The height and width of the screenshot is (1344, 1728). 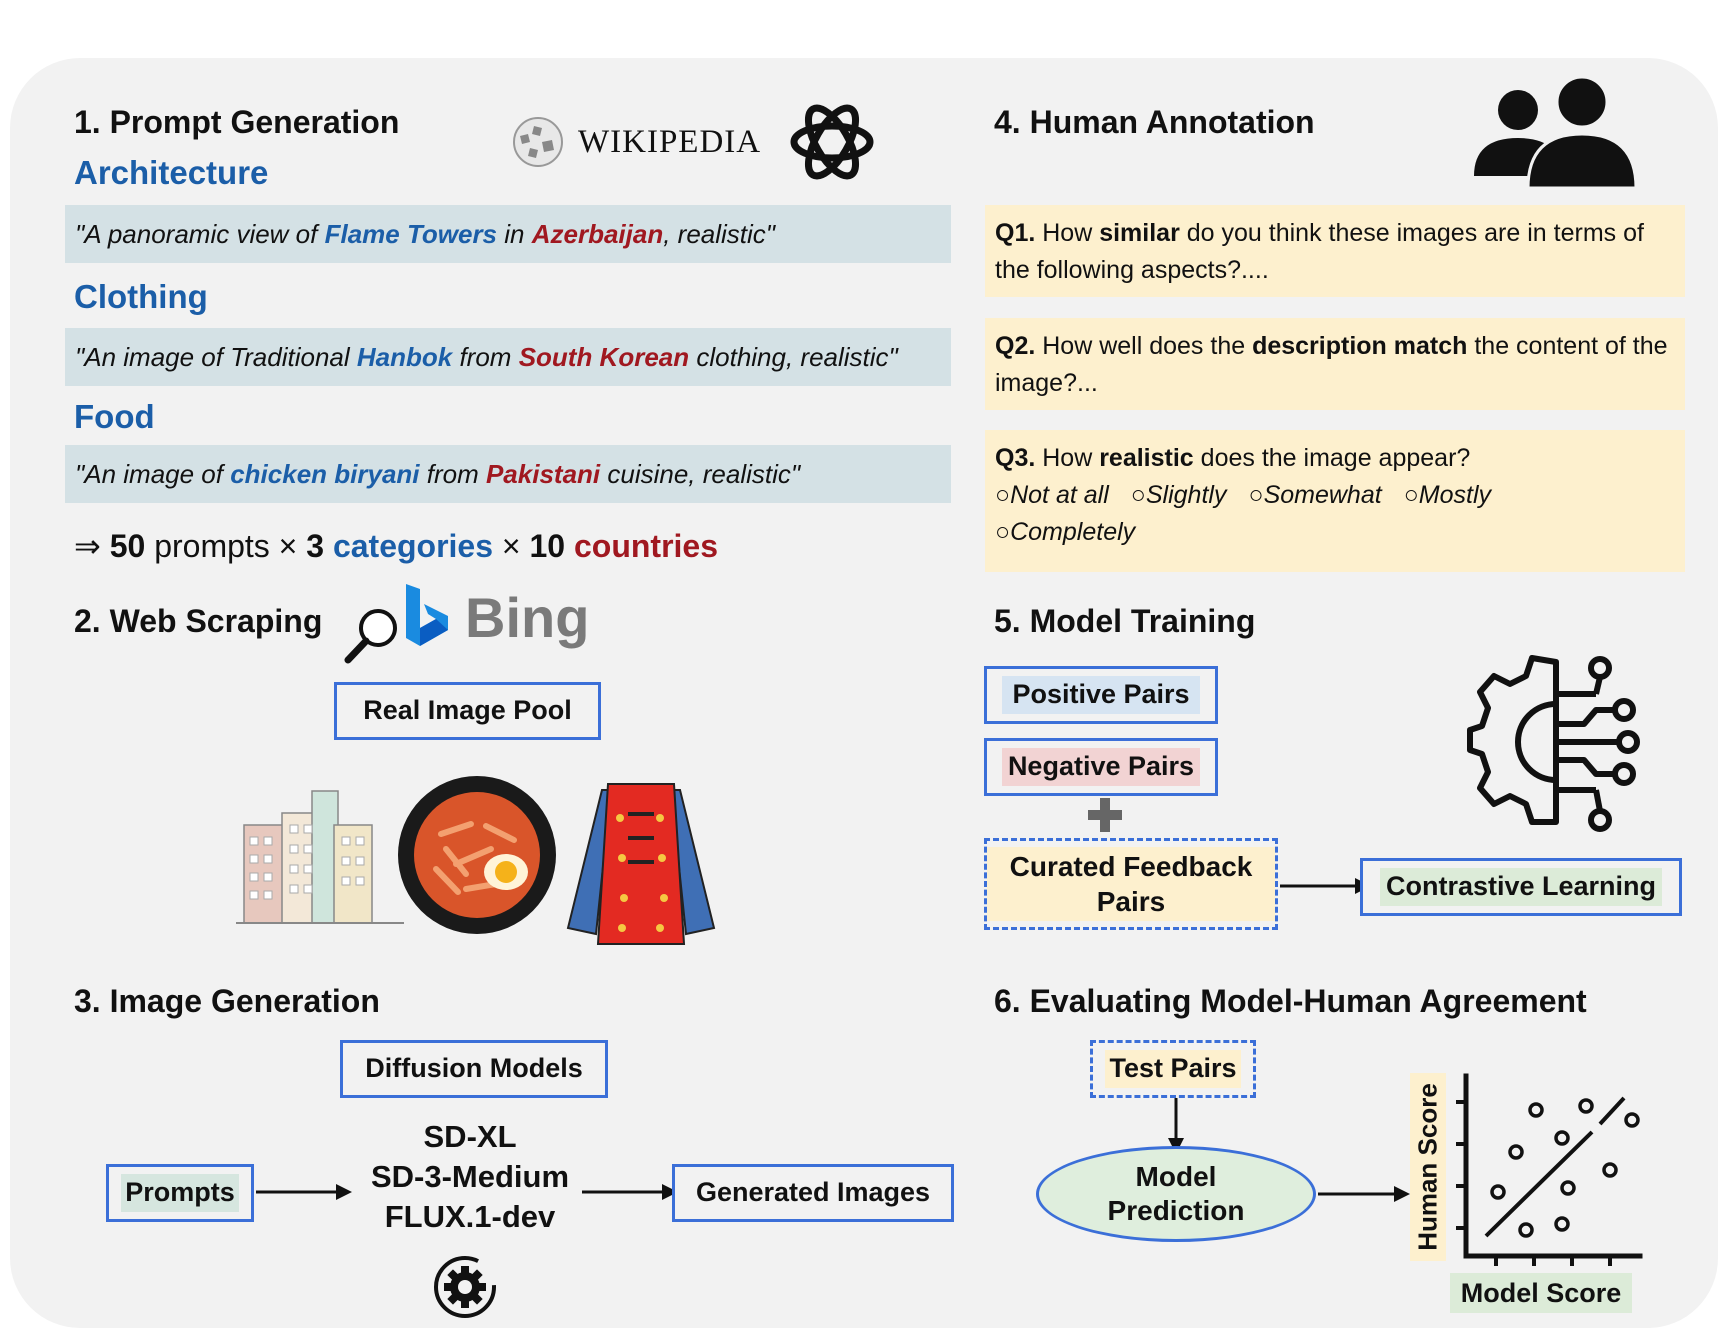 I want to click on contrastive-learning-box: Contrastive Learning, so click(x=1521, y=887).